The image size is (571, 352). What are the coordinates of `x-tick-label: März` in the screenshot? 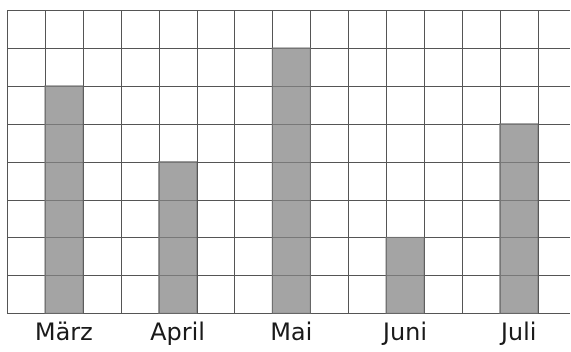 It's located at (64, 332).